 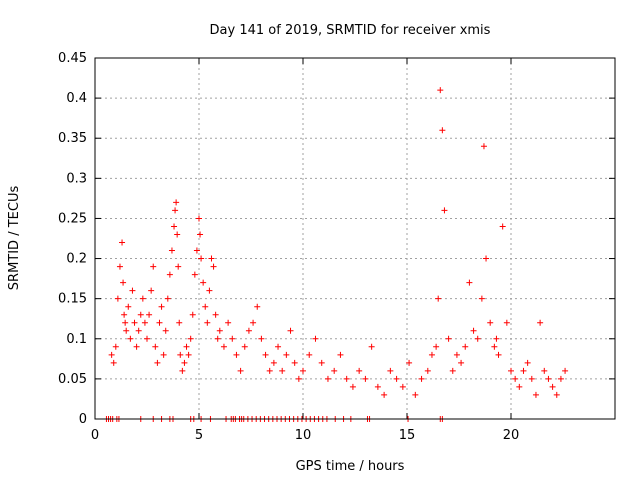 What do you see at coordinates (72, 58) in the screenshot?
I see `y-tick-label: 0.45` at bounding box center [72, 58].